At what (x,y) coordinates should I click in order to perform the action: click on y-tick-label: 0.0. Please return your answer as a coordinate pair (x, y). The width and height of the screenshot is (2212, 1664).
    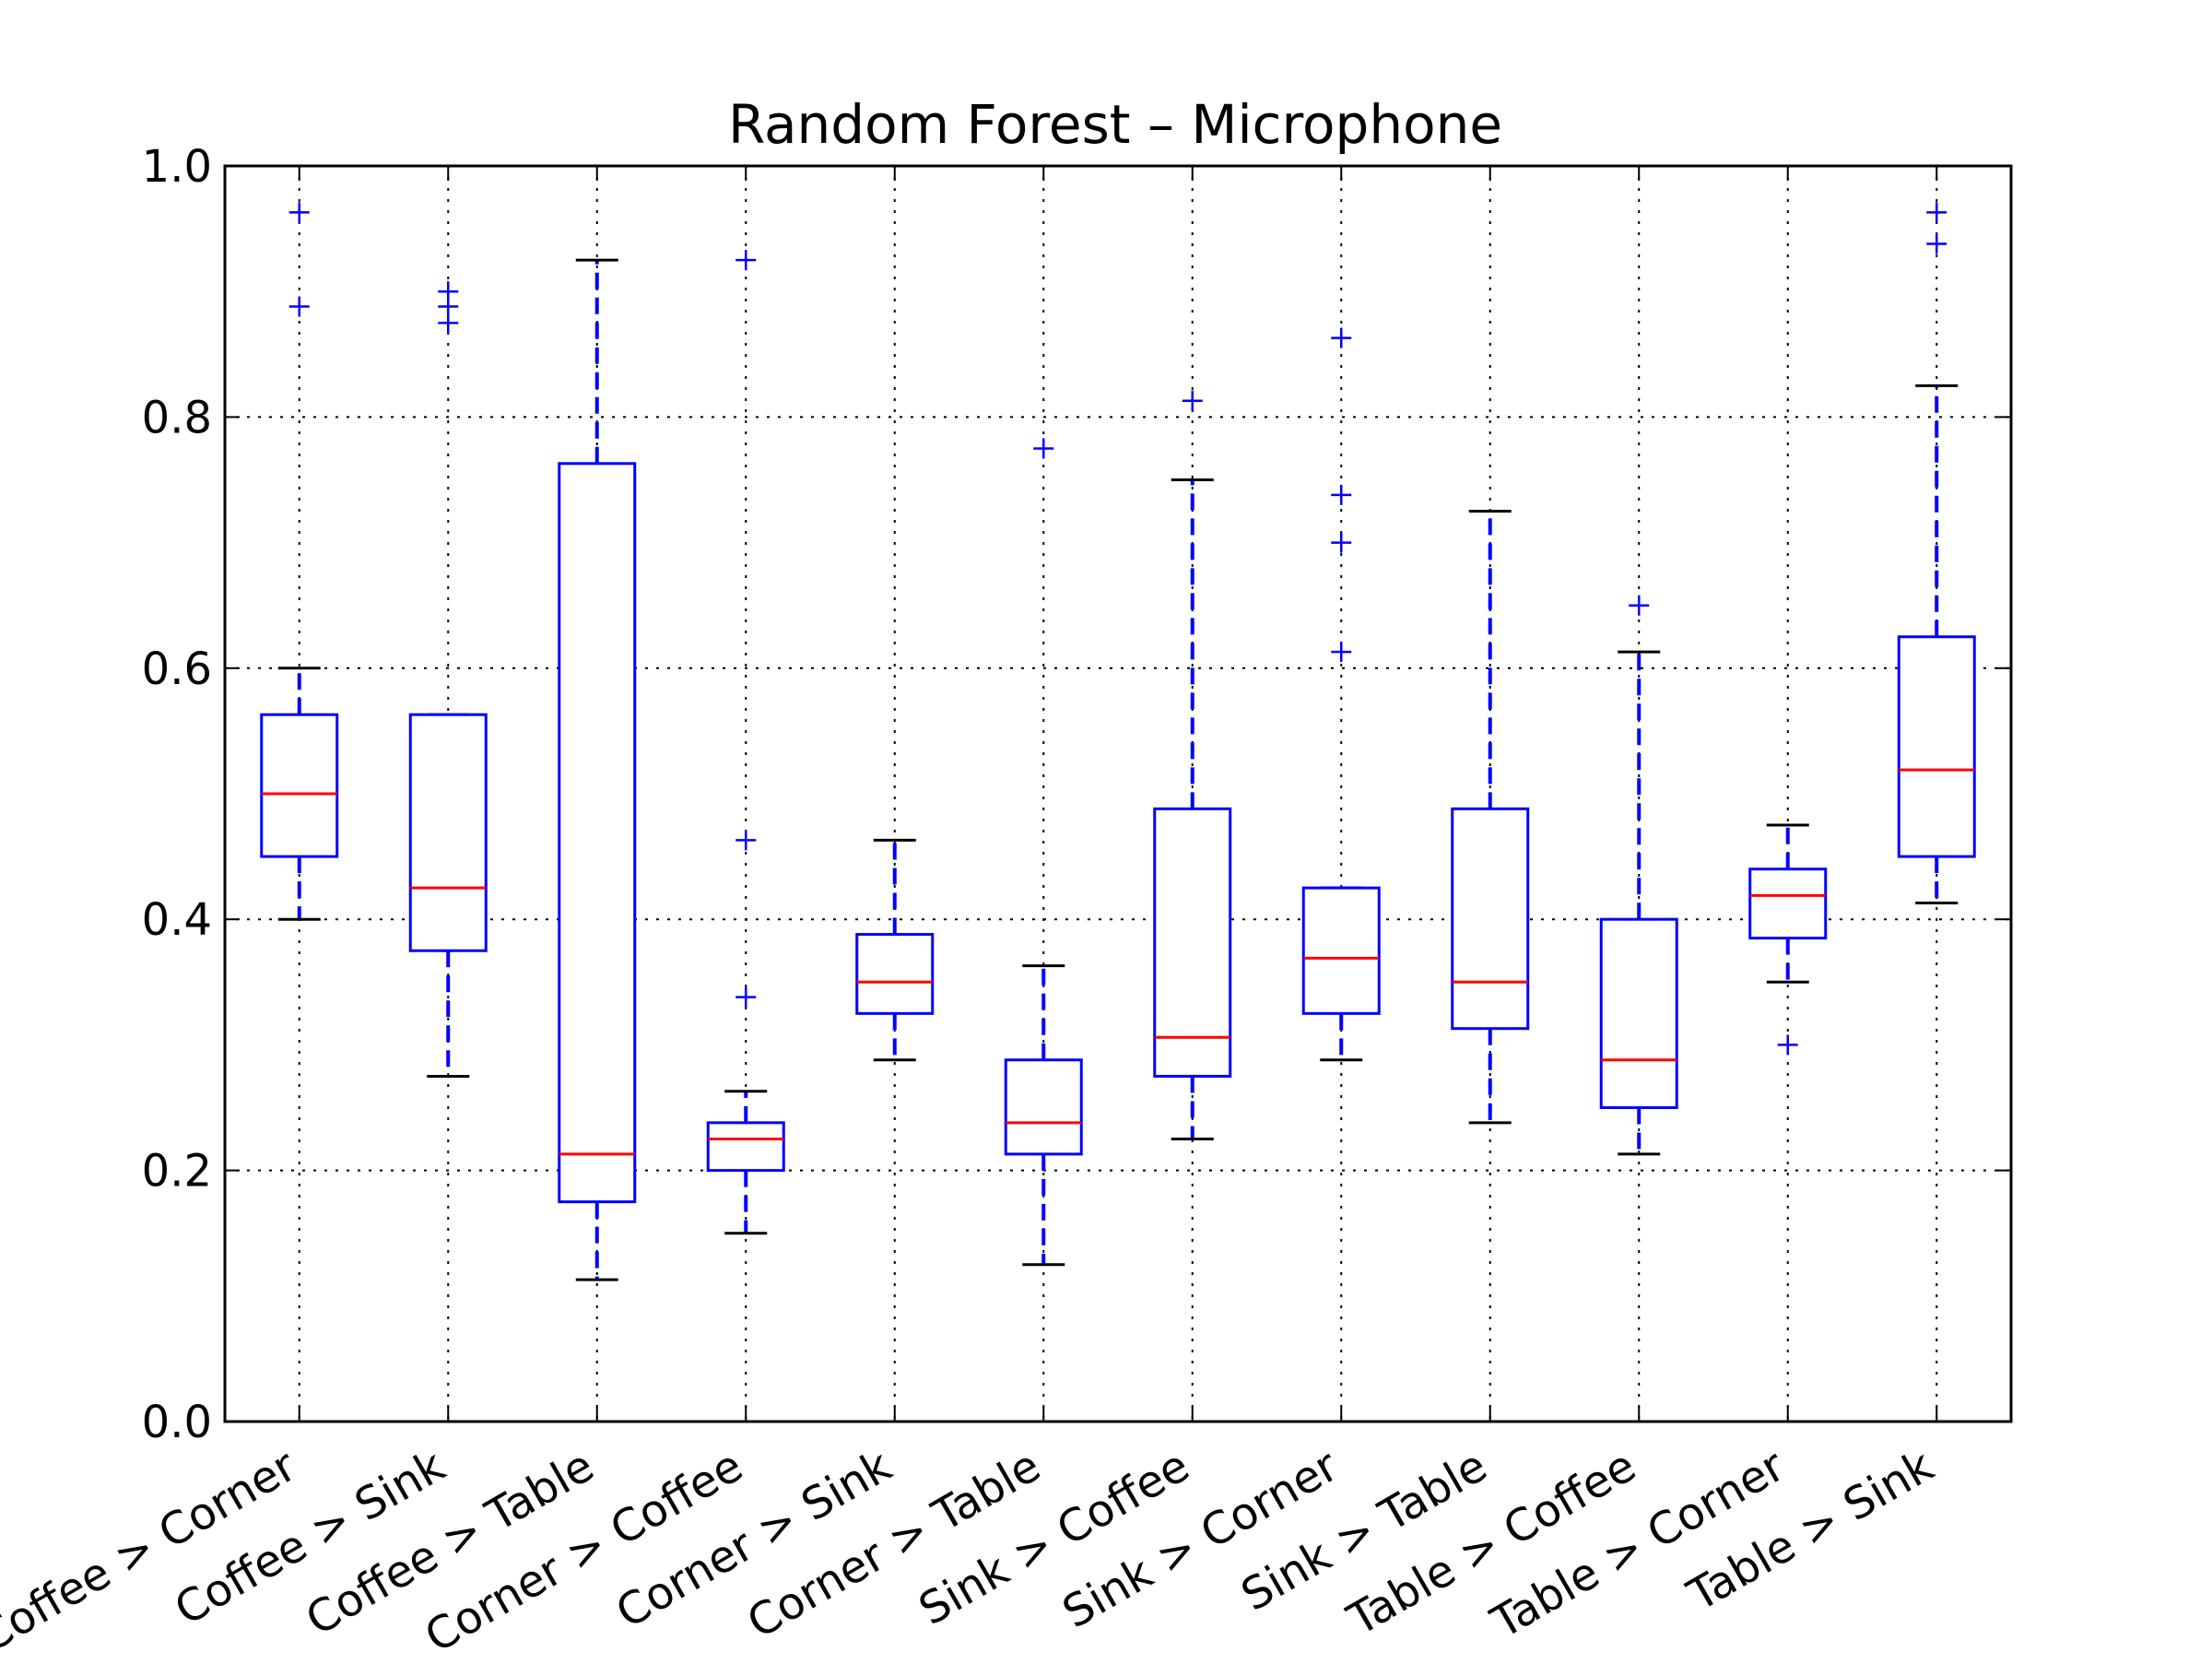
    Looking at the image, I should click on (177, 1422).